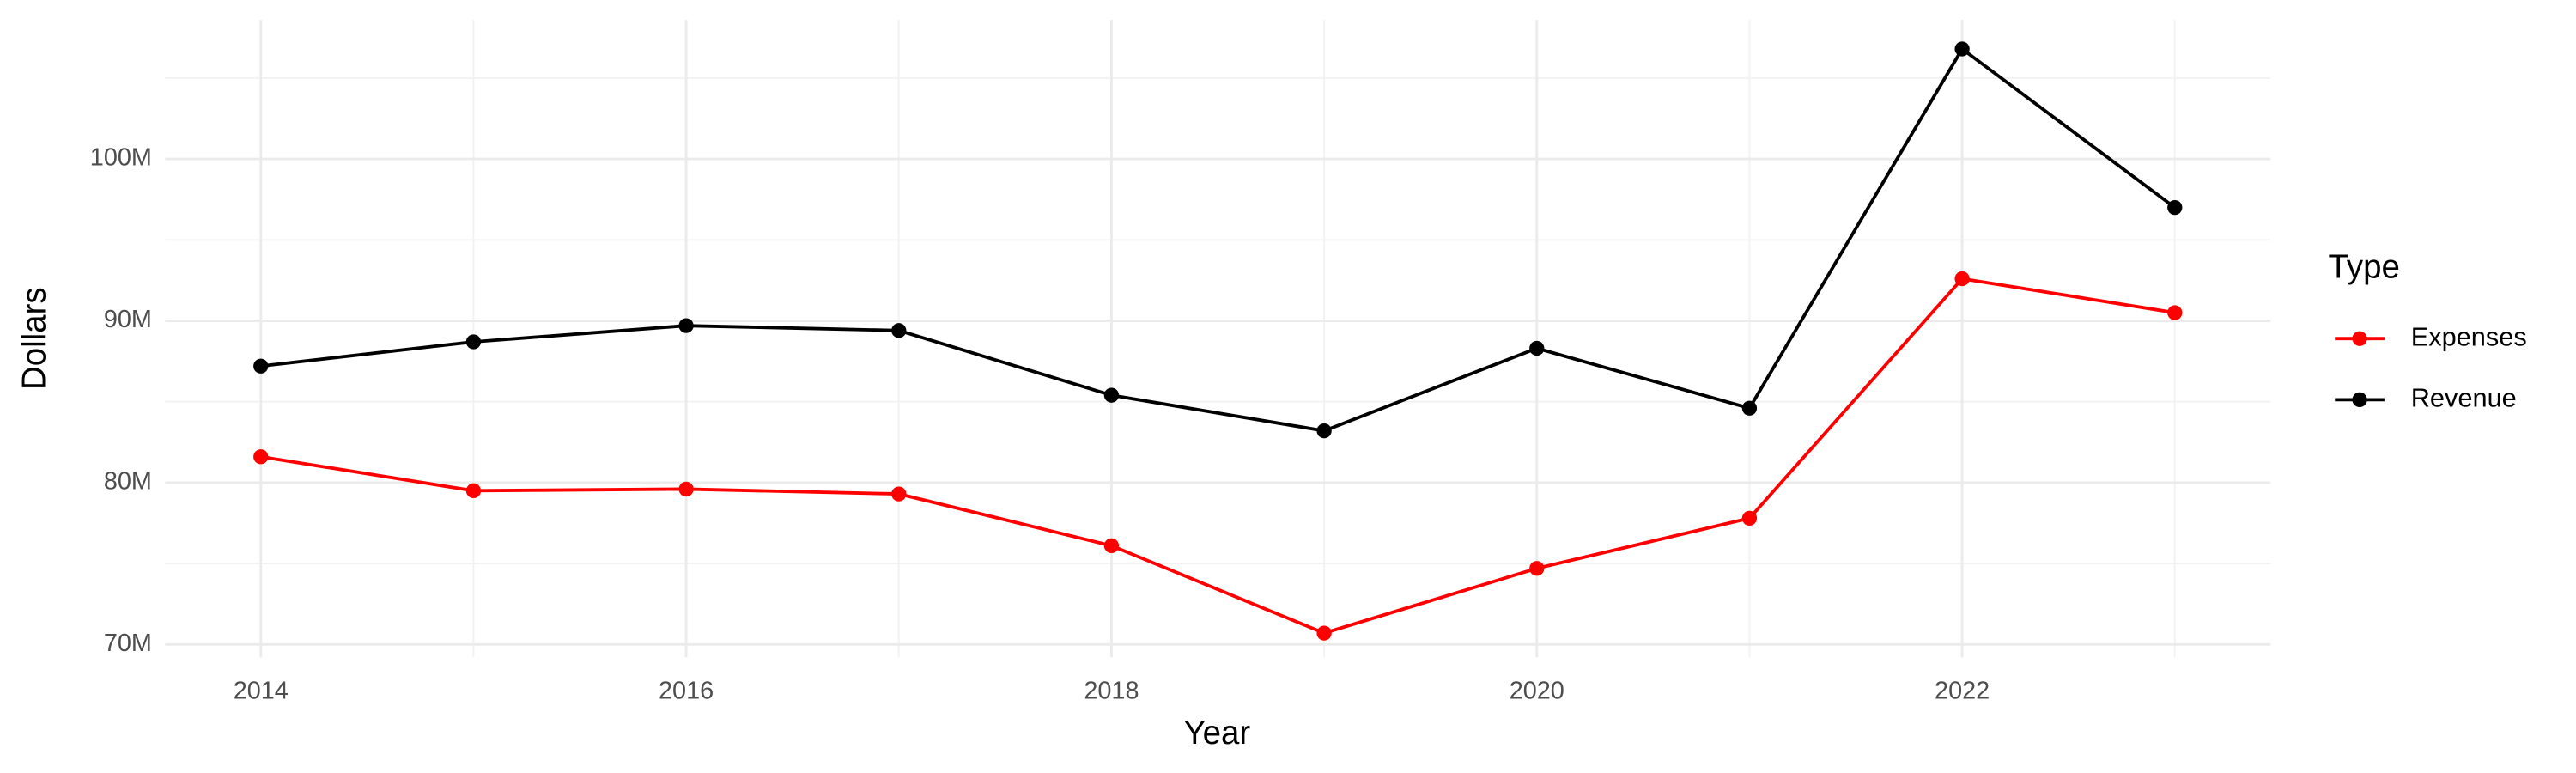 The image size is (2576, 773). What do you see at coordinates (2469, 336) in the screenshot?
I see `legend-label: Expenses` at bounding box center [2469, 336].